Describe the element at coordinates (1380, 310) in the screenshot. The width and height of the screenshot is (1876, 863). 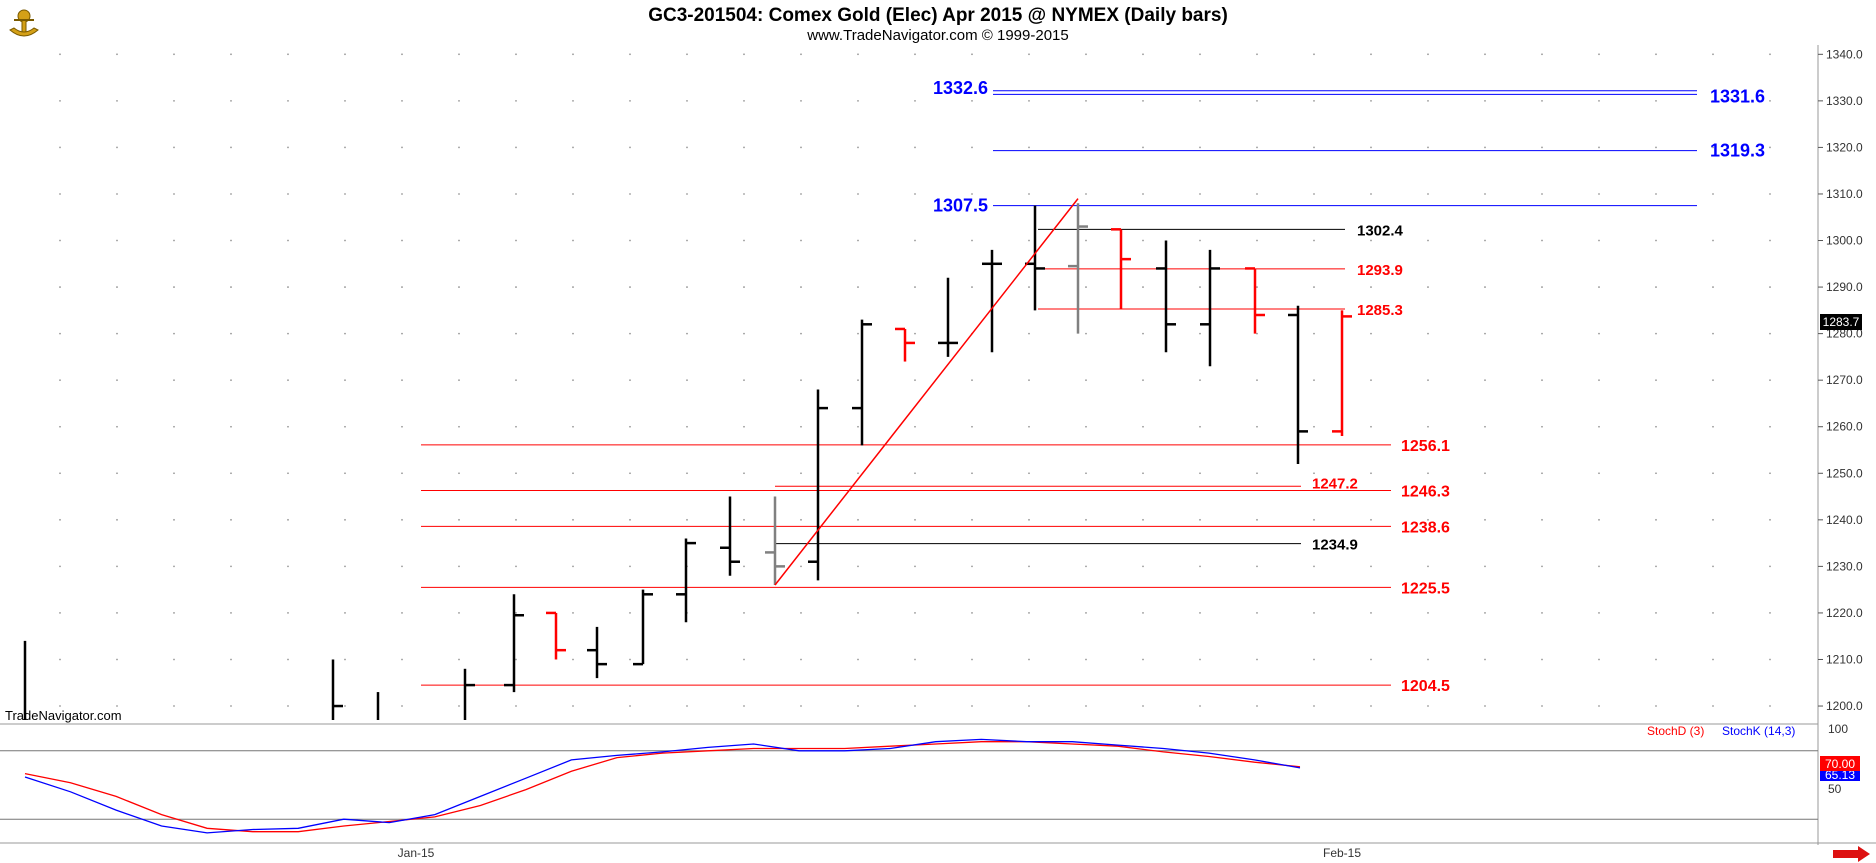
I see `level-label-1285.3: 1285.3` at that location.